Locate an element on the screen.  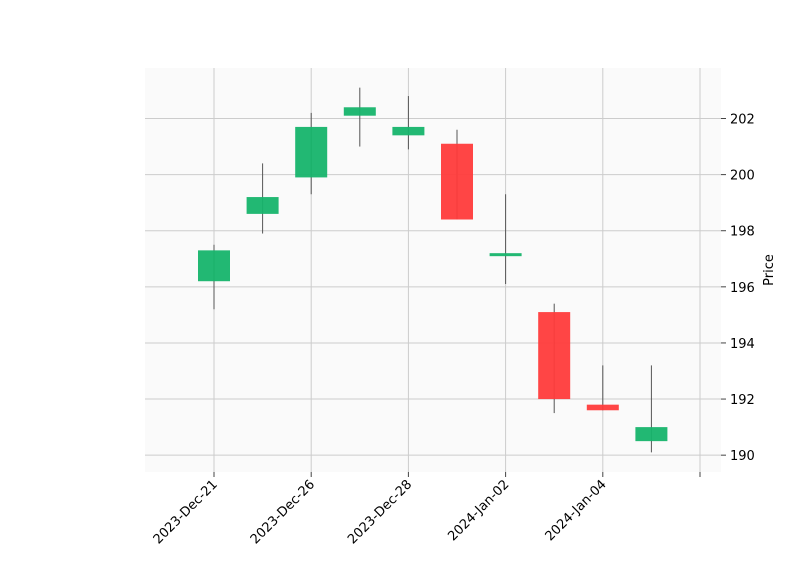
y-tick-label: 192 is located at coordinates (742, 400).